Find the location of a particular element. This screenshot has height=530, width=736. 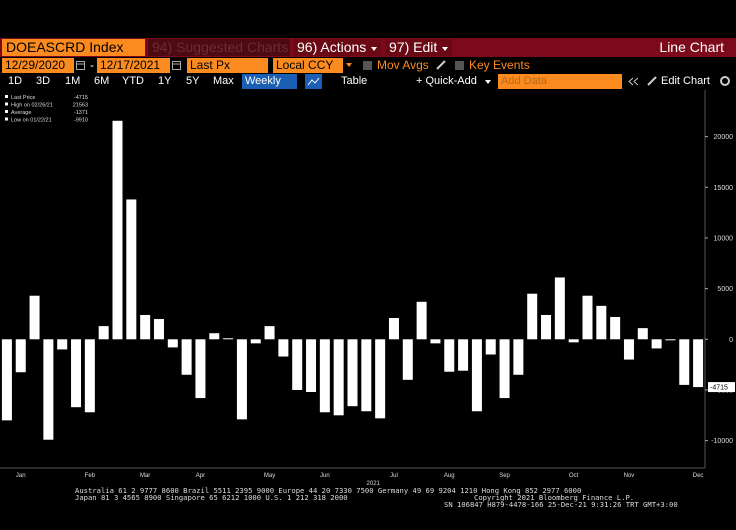

price-field: Last Px is located at coordinates (227, 65).